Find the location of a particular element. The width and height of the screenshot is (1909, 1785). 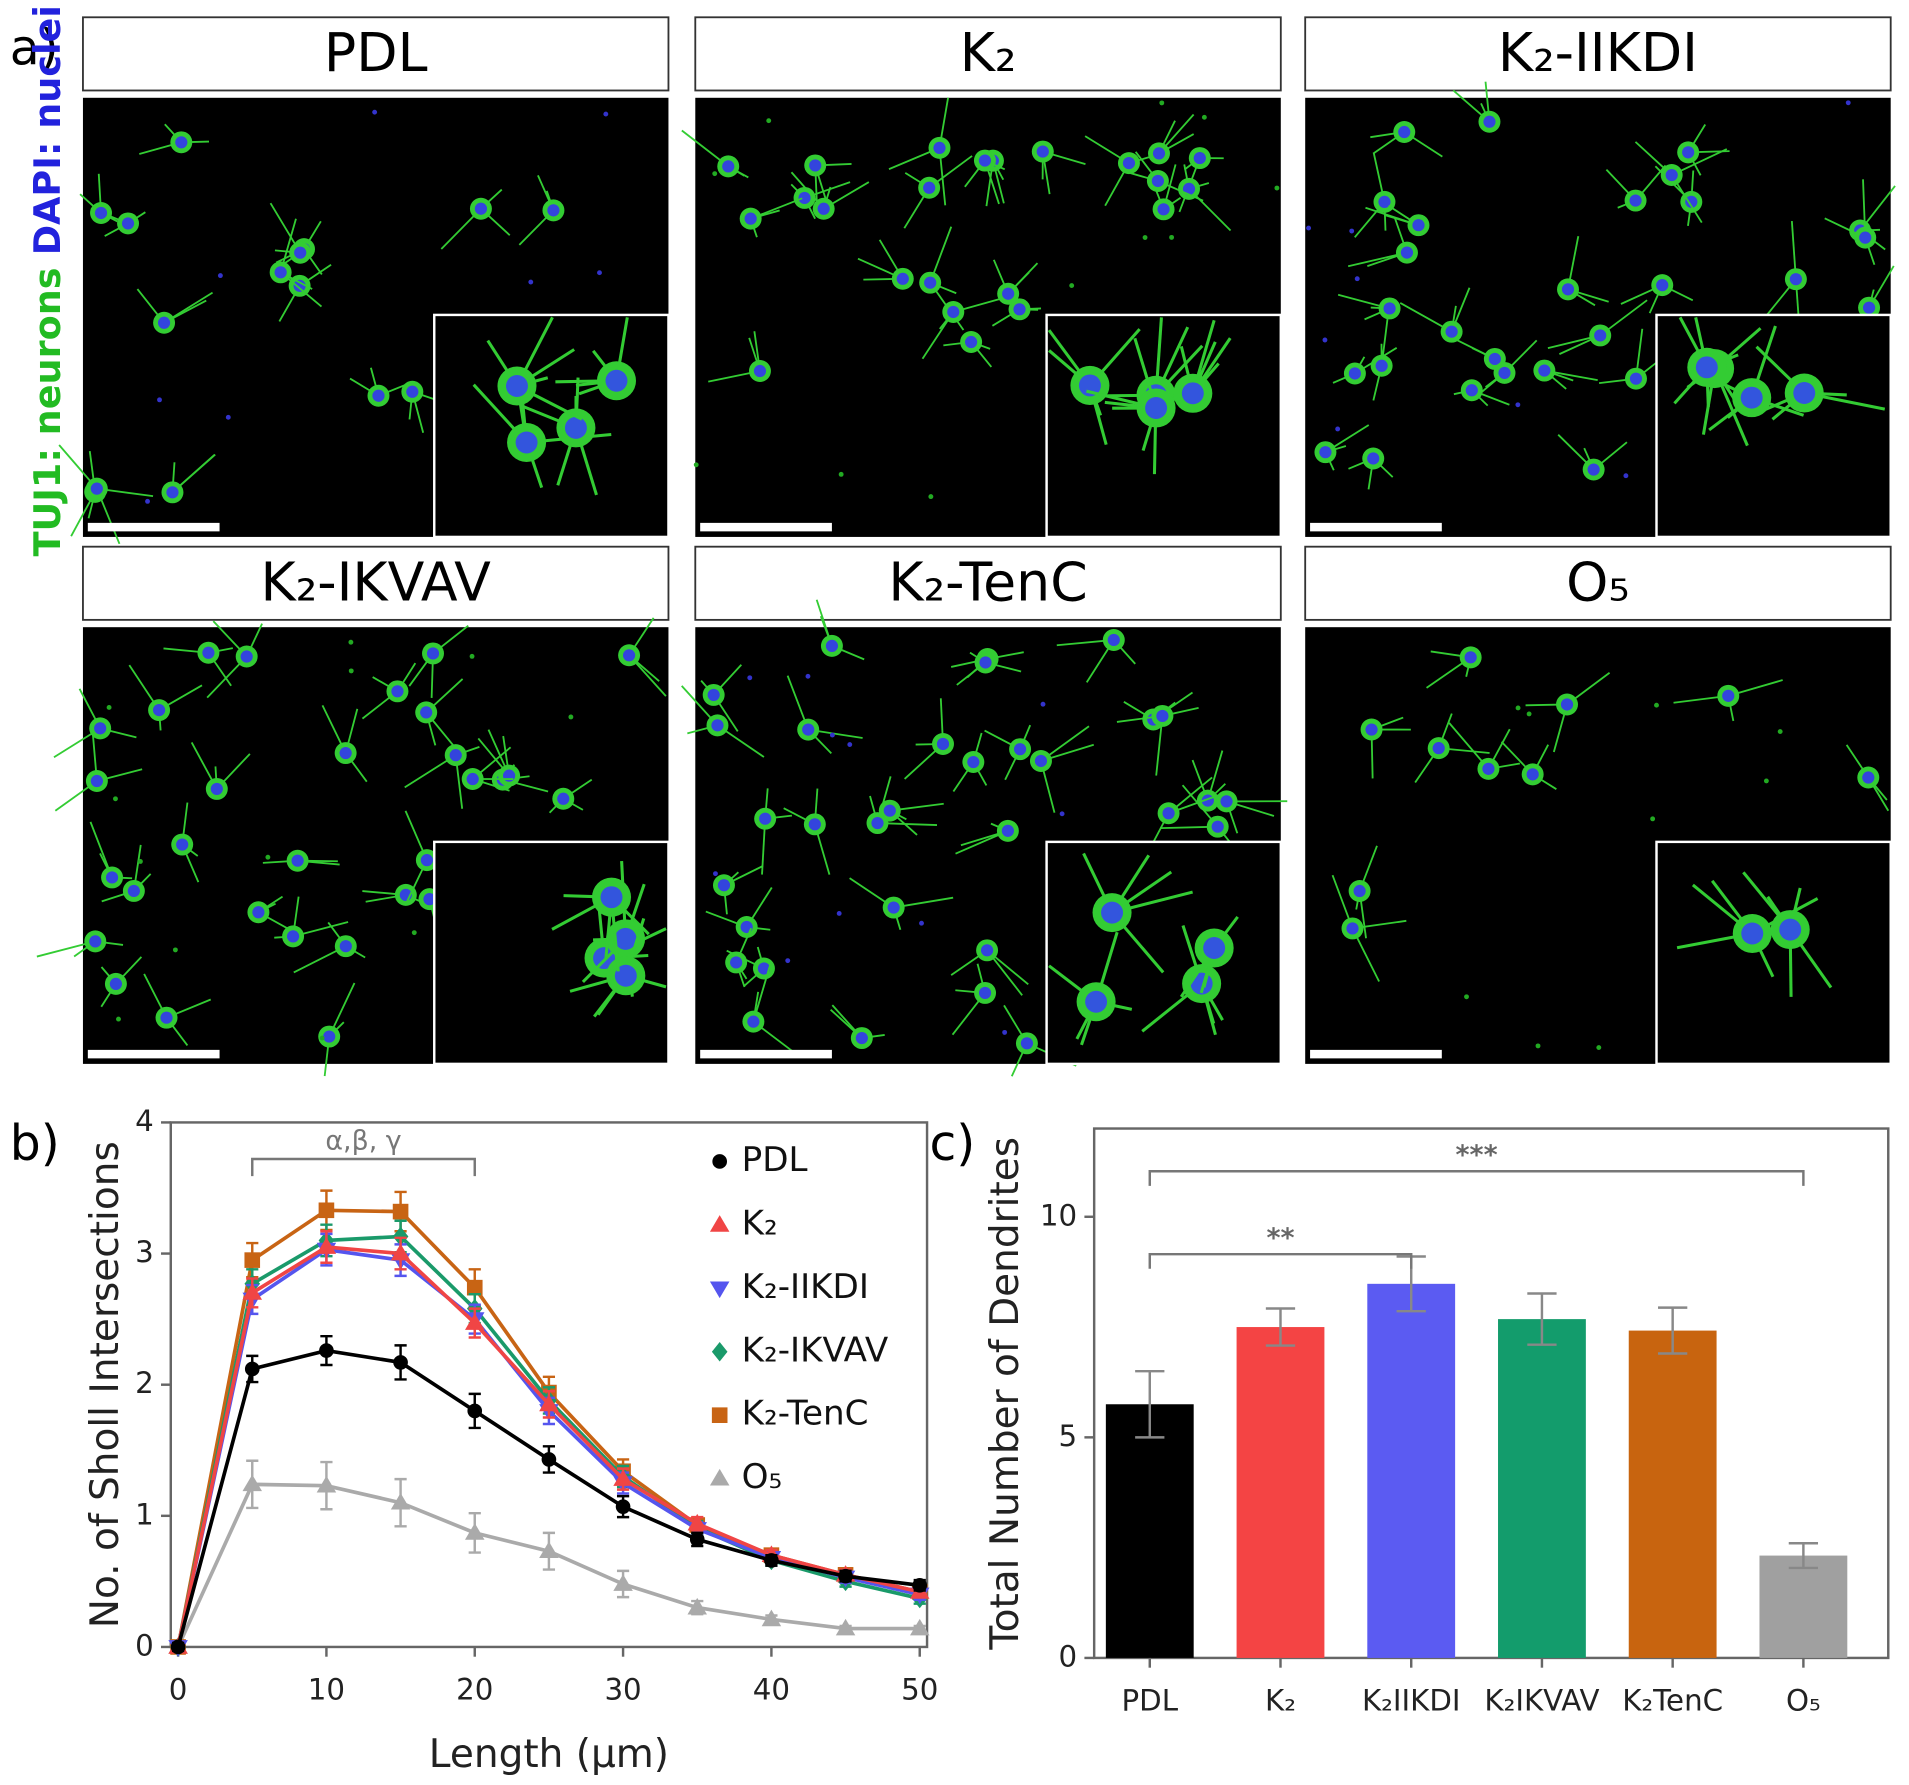

image-header is located at coordinates (988, 54).